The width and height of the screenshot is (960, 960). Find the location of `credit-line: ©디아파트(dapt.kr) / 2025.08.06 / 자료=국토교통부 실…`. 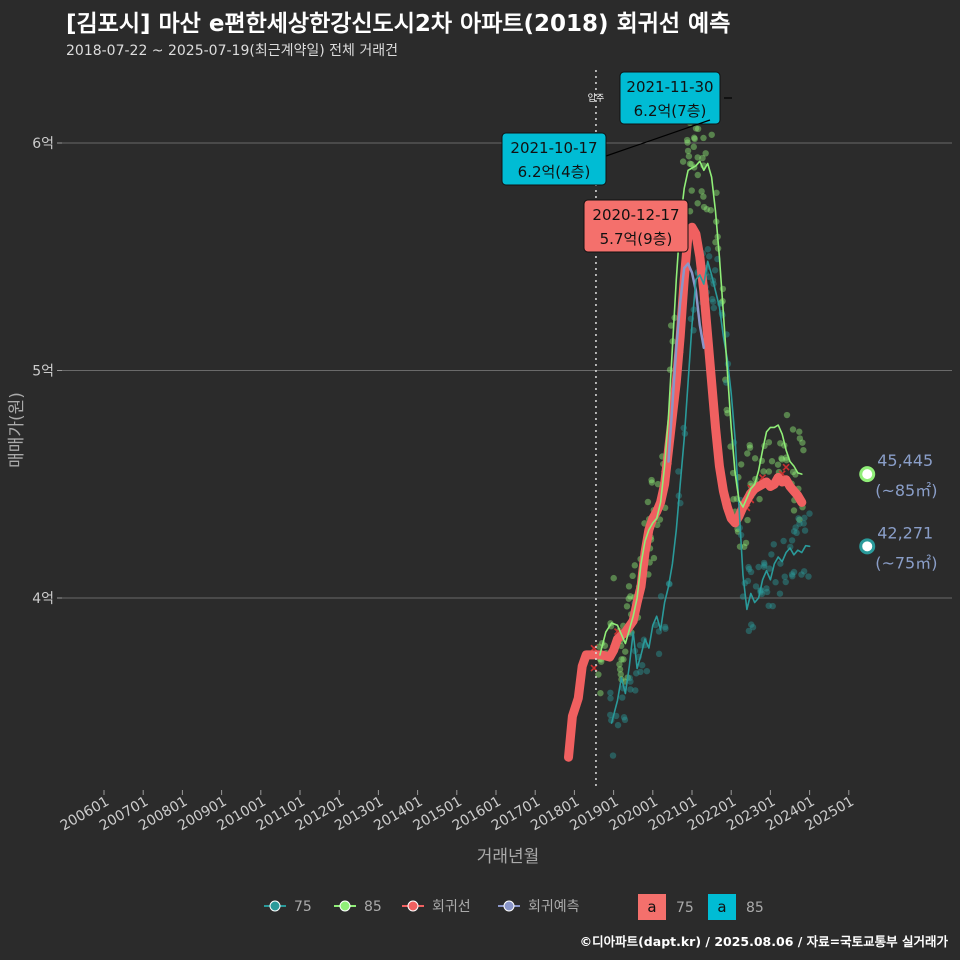

credit-line: ©디아파트(dapt.kr) / 2025.08.06 / 자료=국토교통부 실… is located at coordinates (763, 941).